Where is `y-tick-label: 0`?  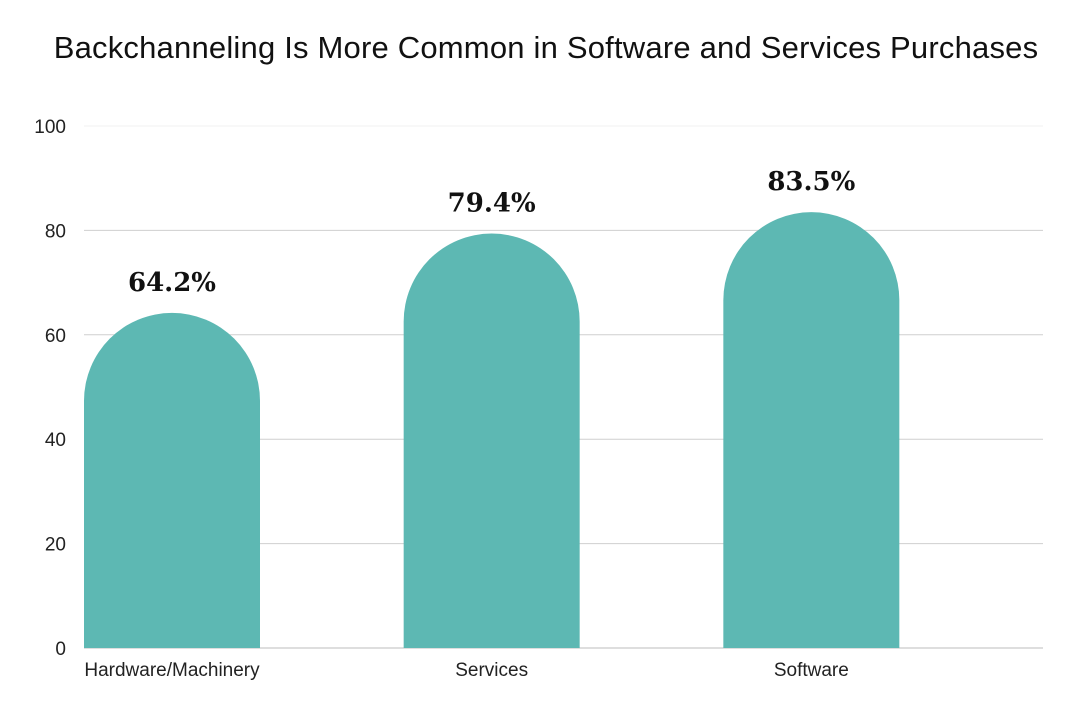 y-tick-label: 0 is located at coordinates (60, 649).